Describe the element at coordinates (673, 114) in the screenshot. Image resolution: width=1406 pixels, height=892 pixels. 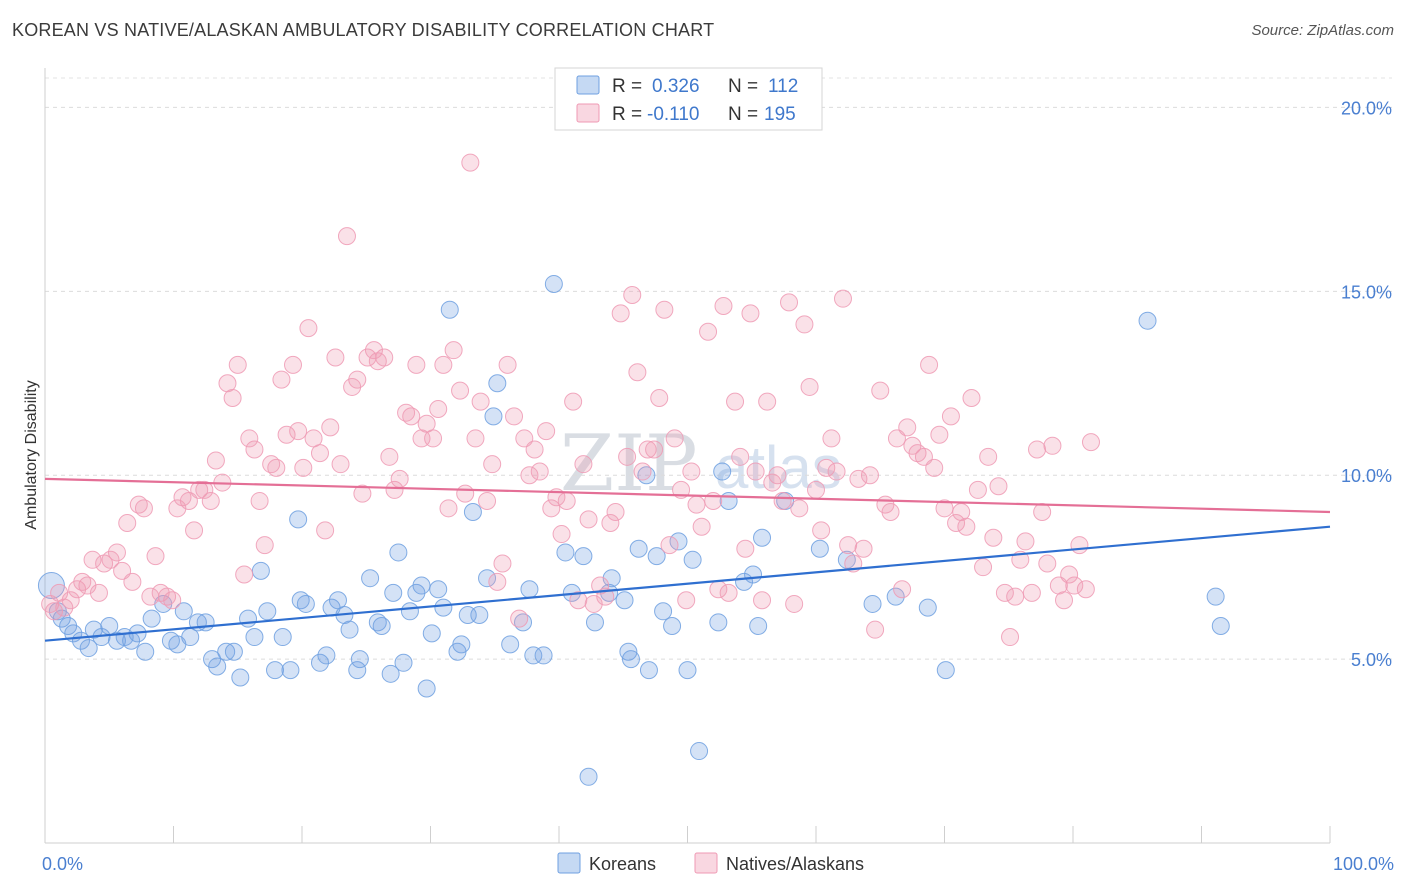
I see `stats-r-value-natives: -0.110` at that location.